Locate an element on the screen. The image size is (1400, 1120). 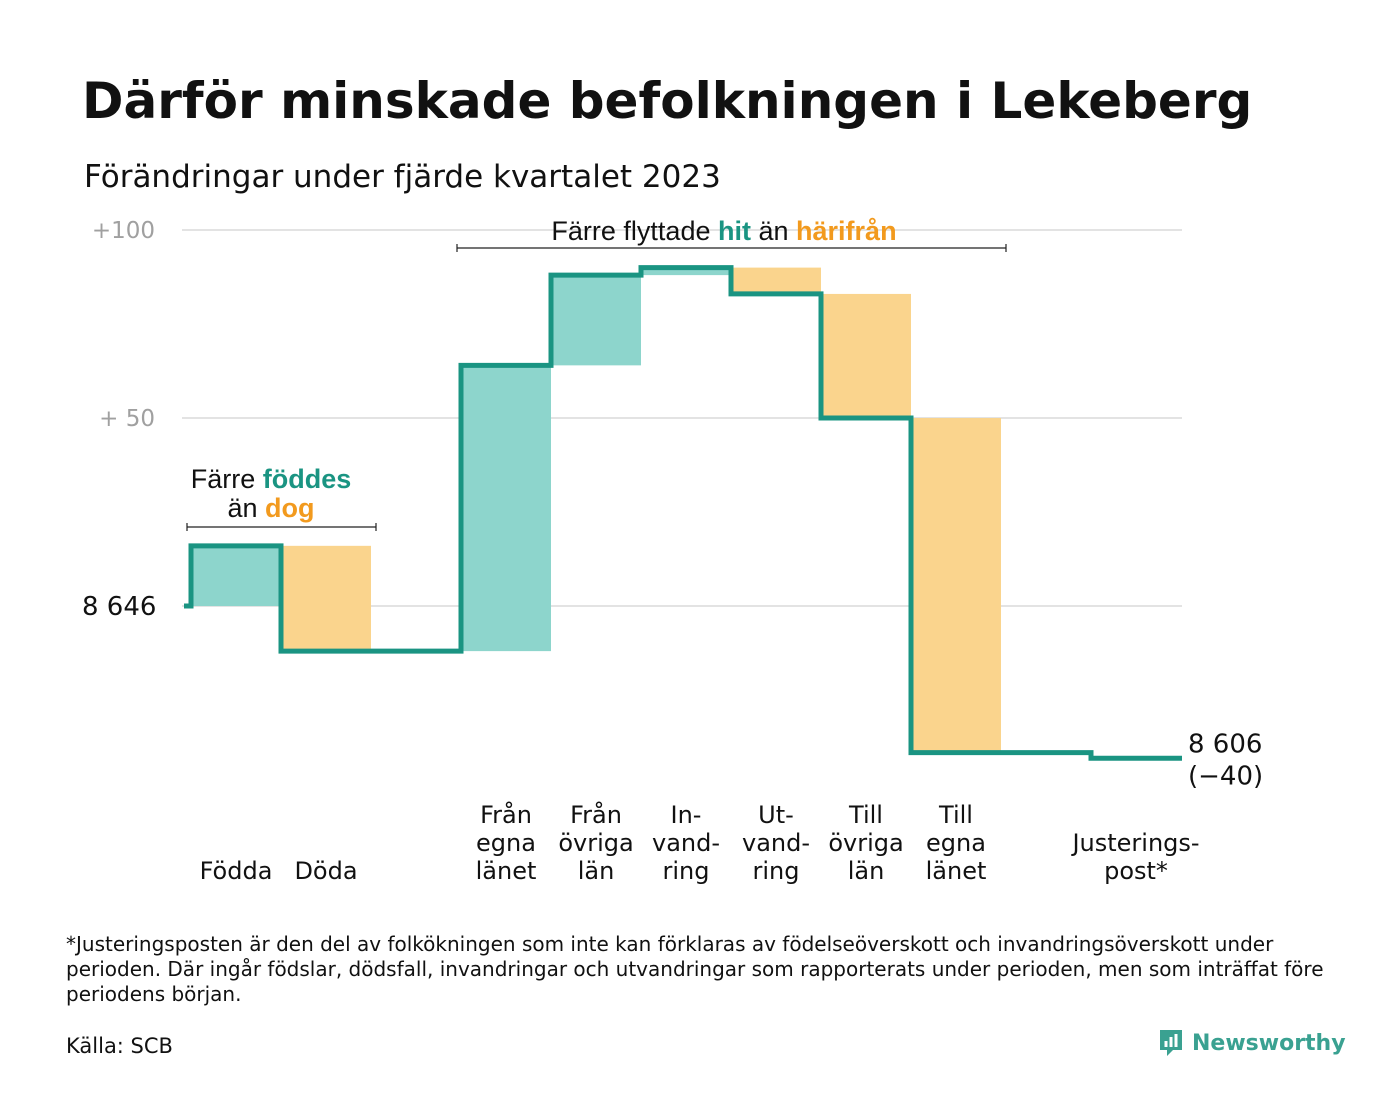
end-value-label: 8 606 is located at coordinates (1225, 744).